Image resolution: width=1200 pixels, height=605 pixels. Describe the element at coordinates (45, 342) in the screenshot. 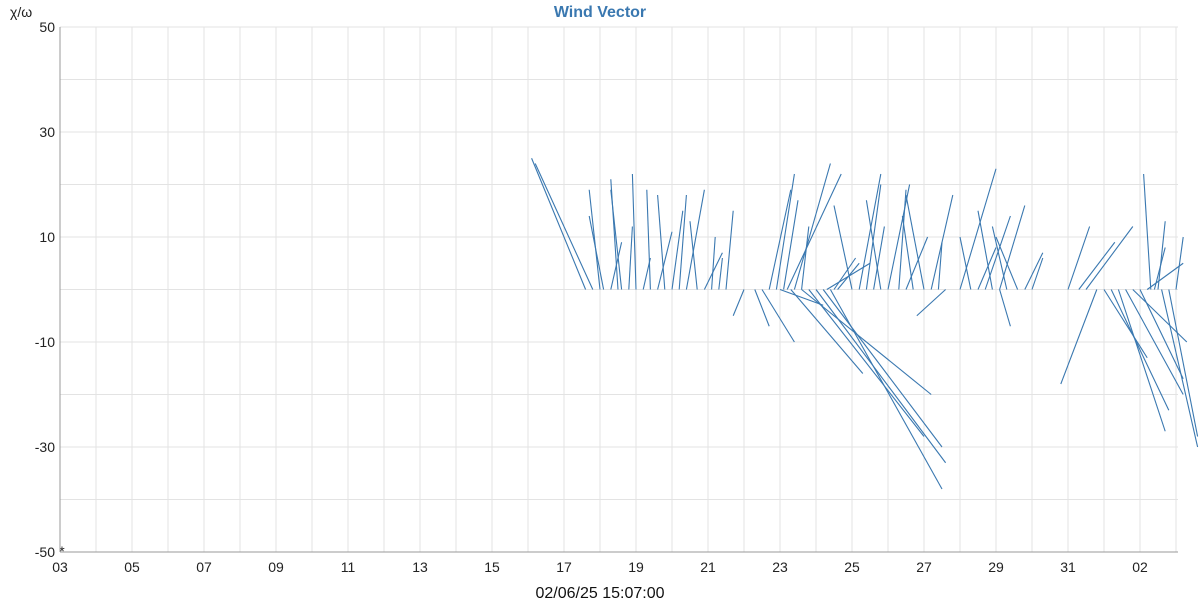

I see `y-tick-label: -10` at that location.